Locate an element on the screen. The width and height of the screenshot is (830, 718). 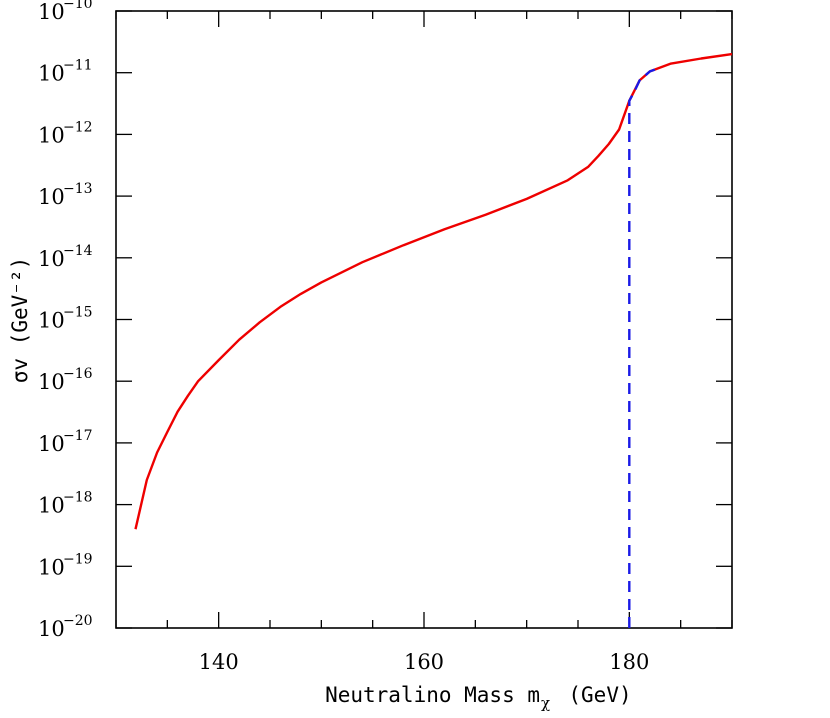
x-tick-label: 180 is located at coordinates (629, 662).